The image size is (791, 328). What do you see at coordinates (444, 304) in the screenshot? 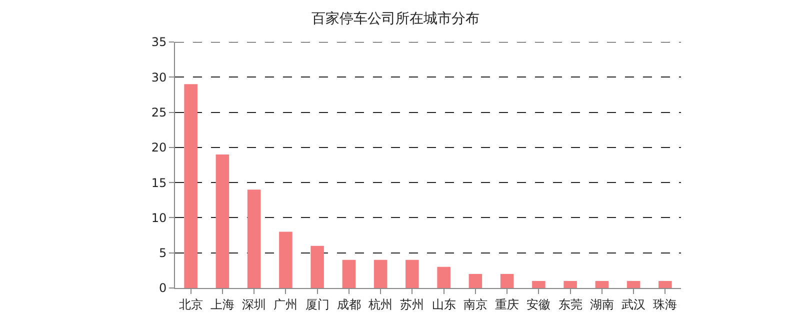
I see `x-tick-label: 山东` at bounding box center [444, 304].